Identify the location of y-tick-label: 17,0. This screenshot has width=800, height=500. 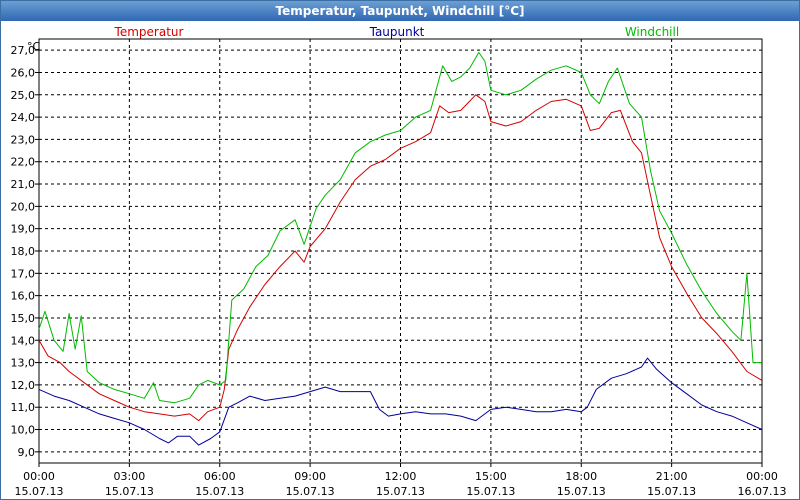
(23, 273).